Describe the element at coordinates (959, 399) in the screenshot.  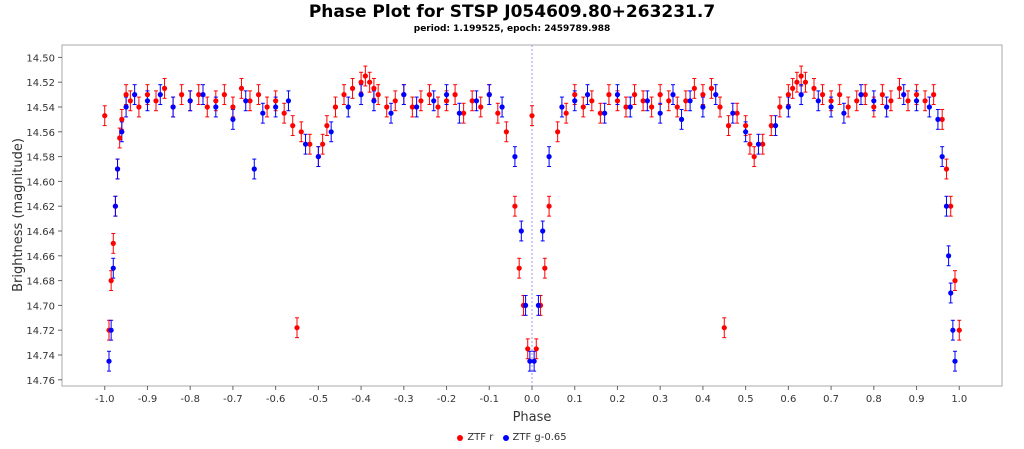
I see `x-tick-label: 1.0` at that location.